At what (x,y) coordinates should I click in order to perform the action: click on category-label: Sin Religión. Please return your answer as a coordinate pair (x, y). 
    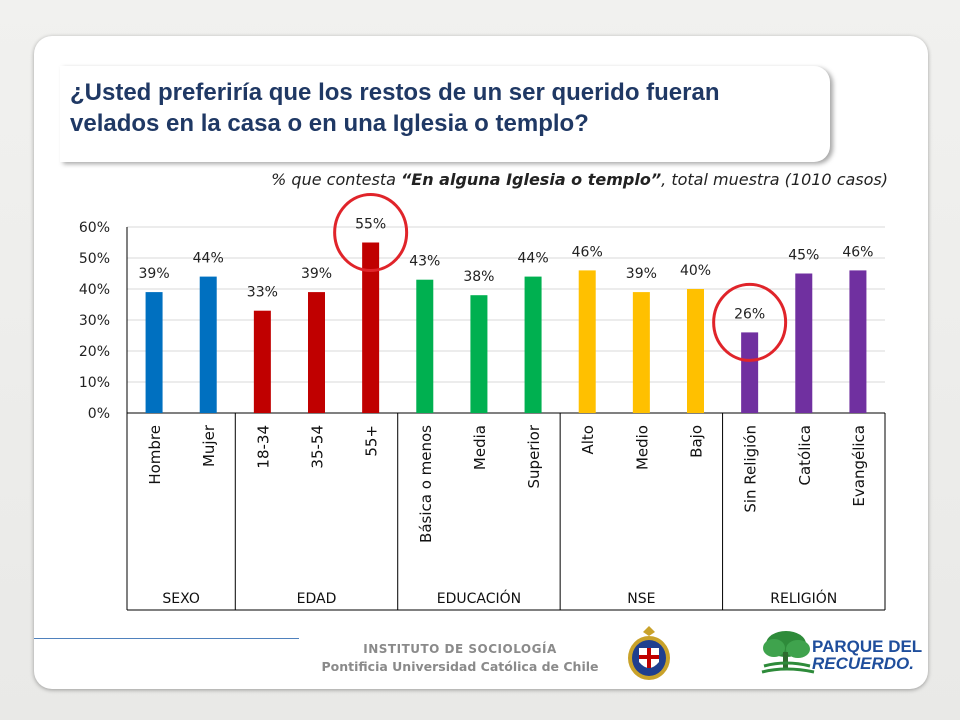
    Looking at the image, I should click on (751, 469).